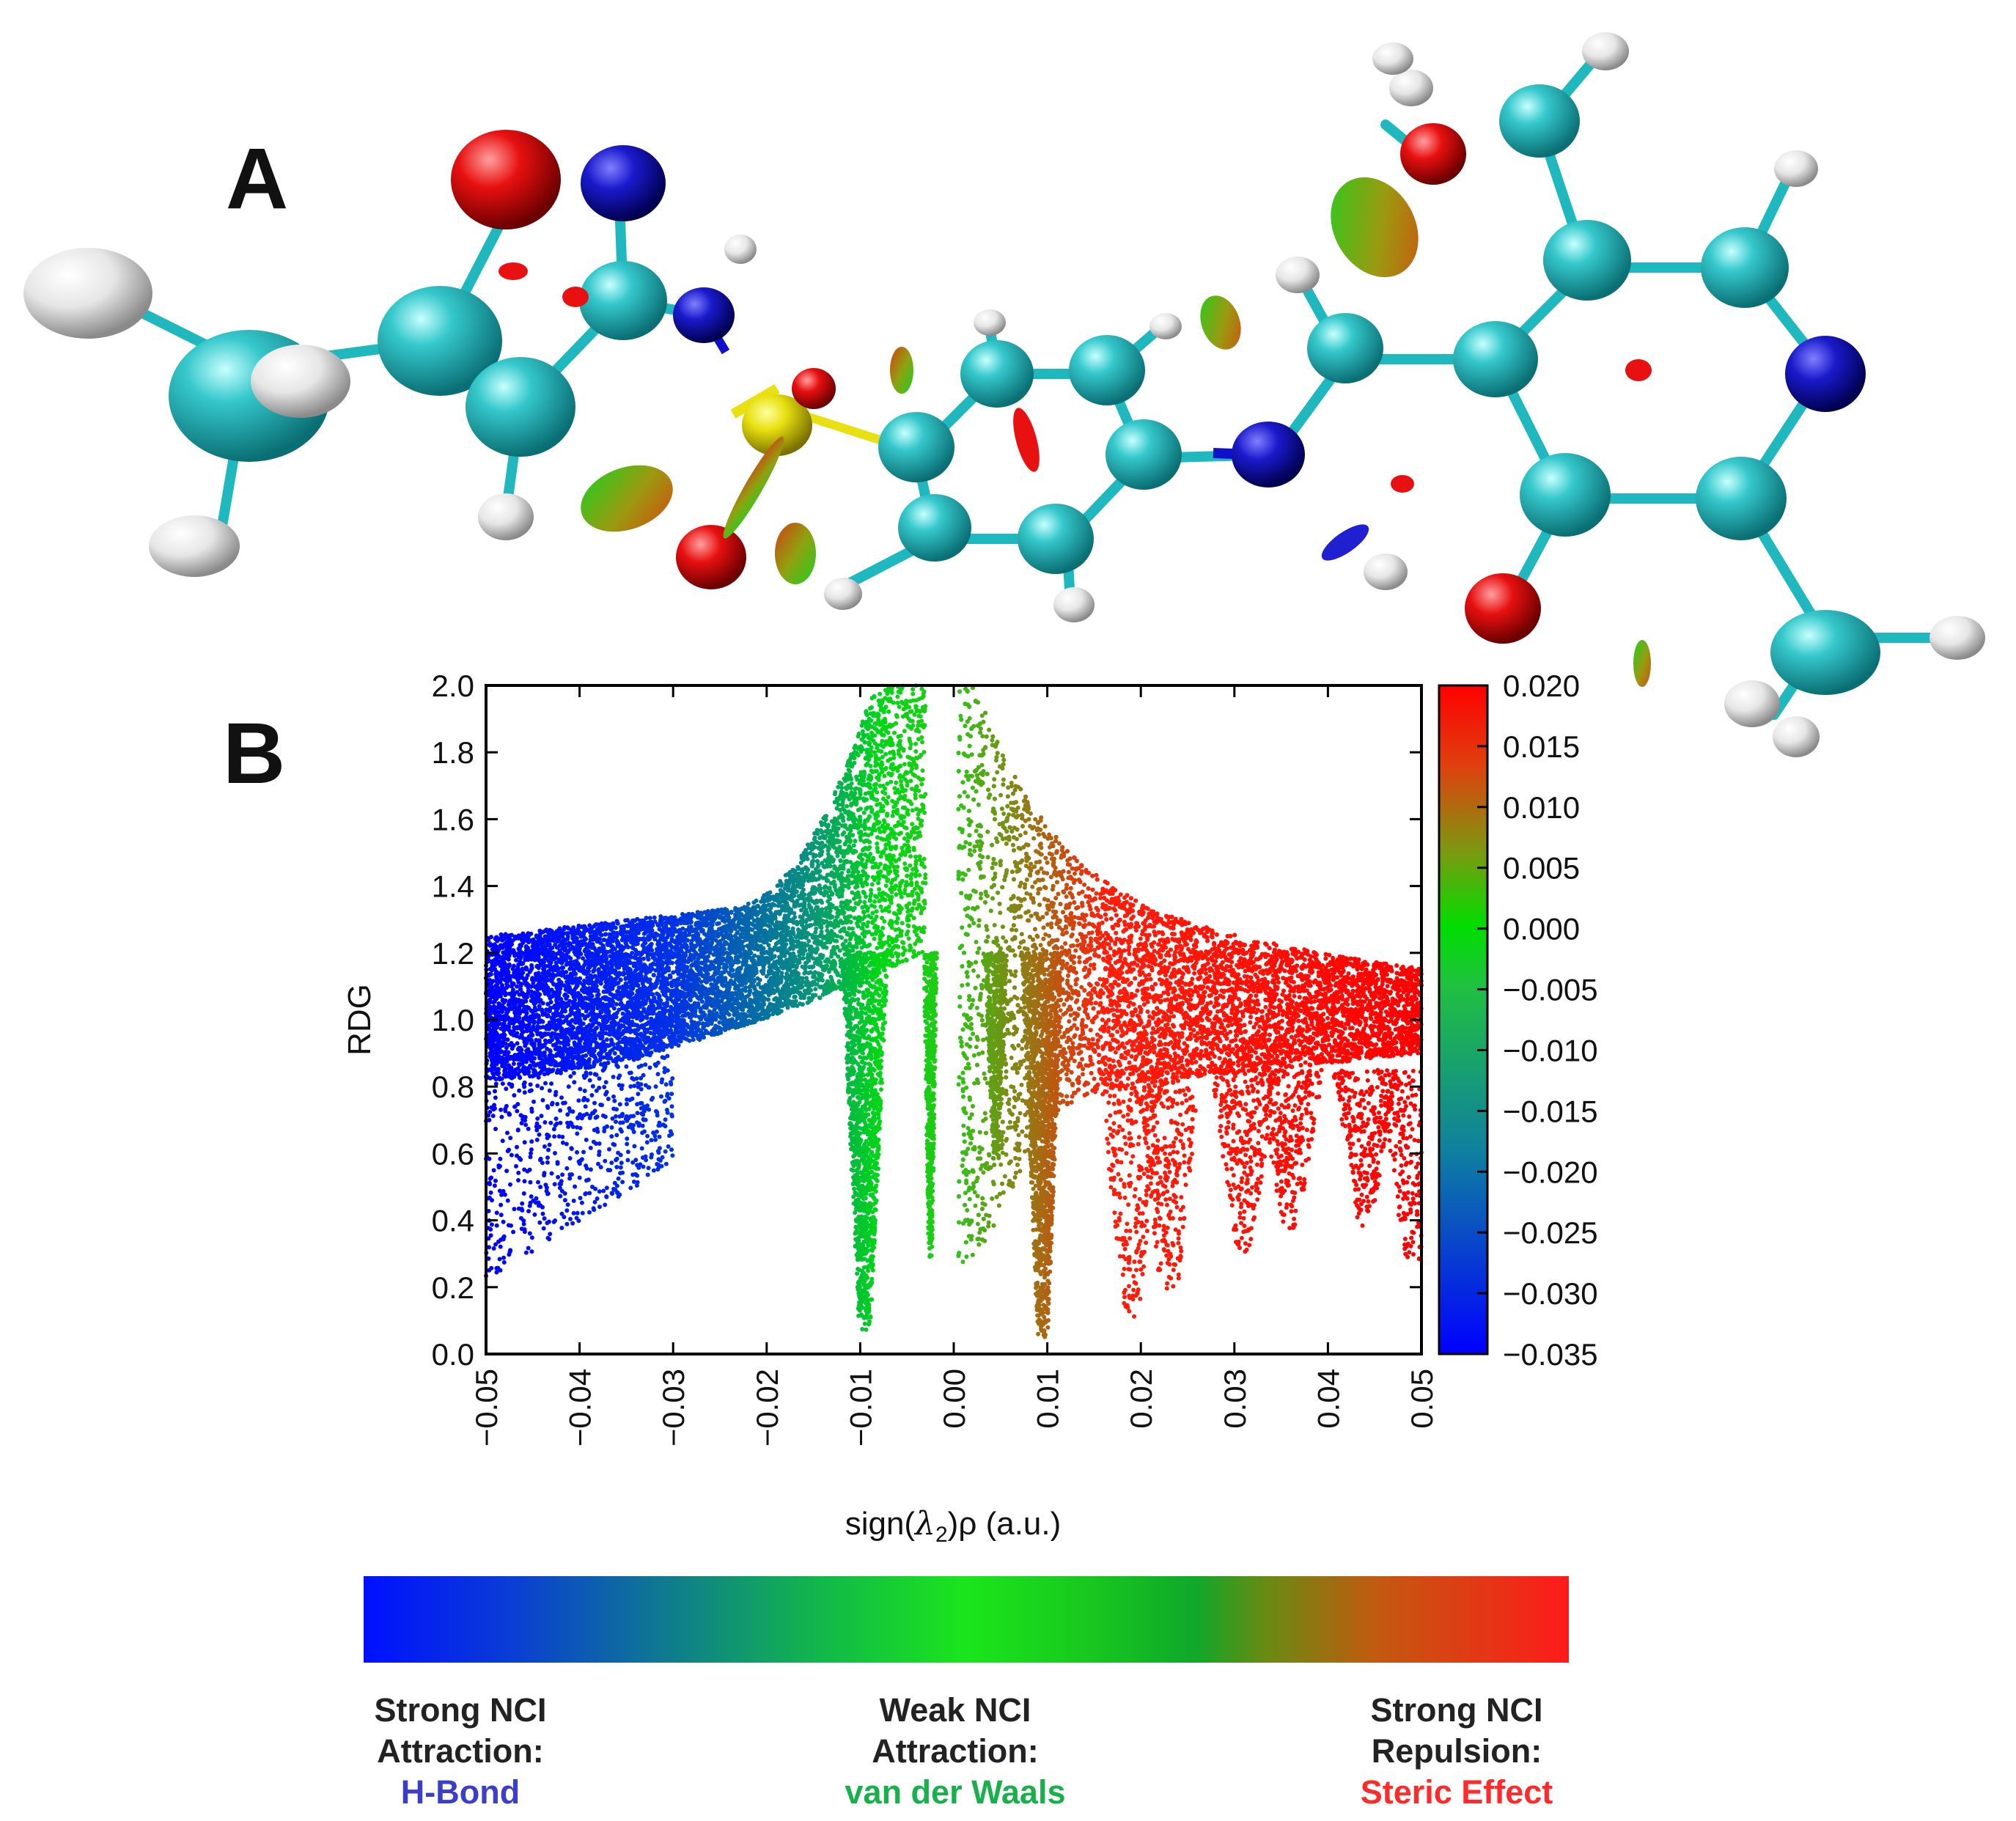 The height and width of the screenshot is (1821, 2016). Describe the element at coordinates (254, 753) in the screenshot. I see `panel-b-label: B` at that location.